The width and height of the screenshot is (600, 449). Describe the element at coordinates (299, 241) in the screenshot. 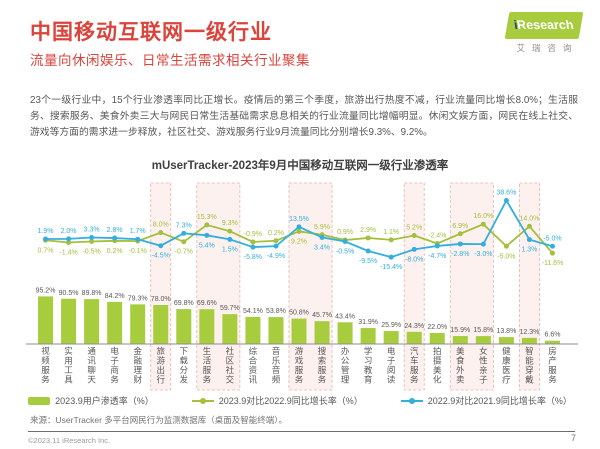

I see `line-value-label: 9.2%` at that location.